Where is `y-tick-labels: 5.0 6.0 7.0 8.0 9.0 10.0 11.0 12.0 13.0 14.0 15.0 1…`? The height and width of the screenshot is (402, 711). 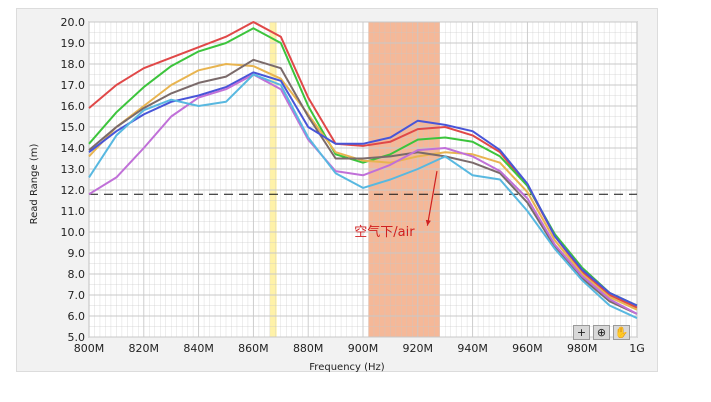 y-tick-labels: 5.0 6.0 7.0 8.0 9.0 10.0 11.0 12.0 13.0 14.0 15.0 1… is located at coordinates (73, 180).